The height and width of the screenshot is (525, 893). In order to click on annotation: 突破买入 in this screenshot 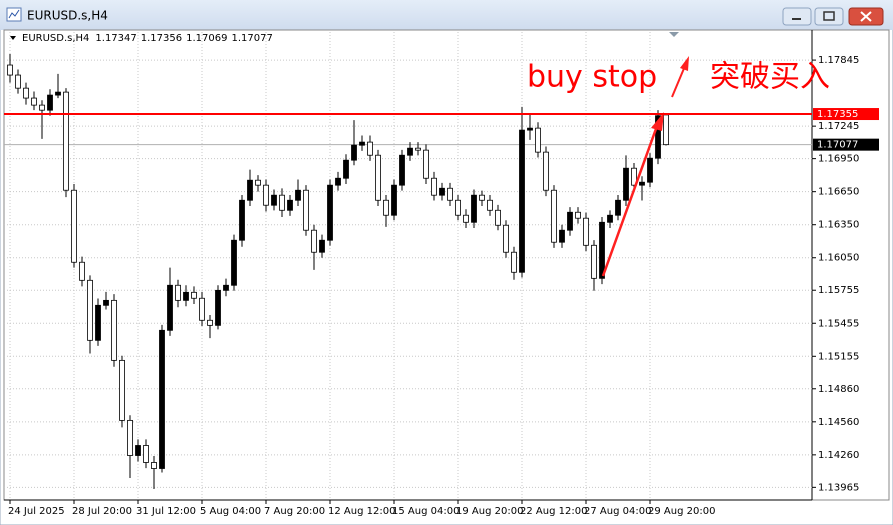, I will do `click(770, 77)`.